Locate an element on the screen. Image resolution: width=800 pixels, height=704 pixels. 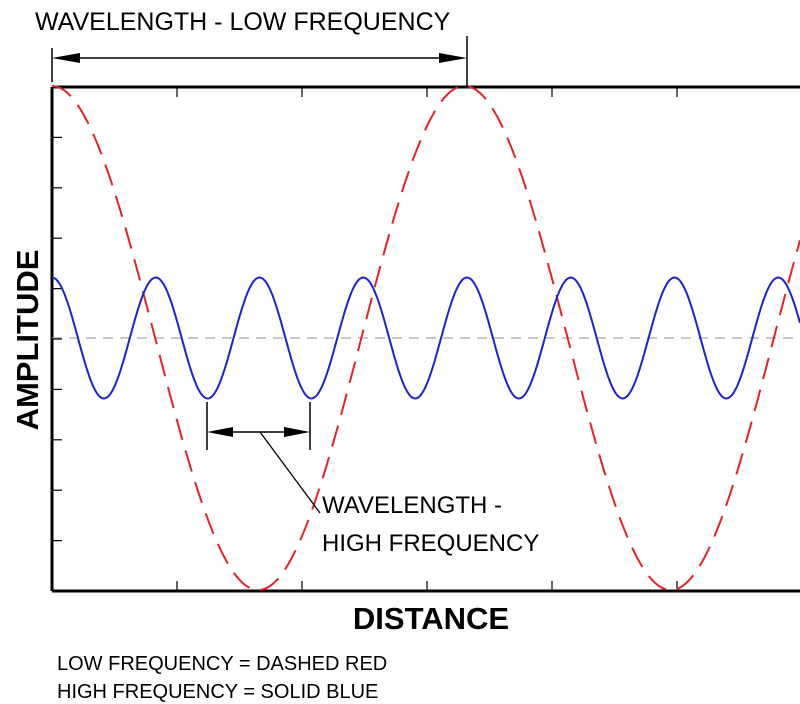
legend-high-frequency: HIGH FREQUENCY = SOLID BLUE is located at coordinates (217, 692).